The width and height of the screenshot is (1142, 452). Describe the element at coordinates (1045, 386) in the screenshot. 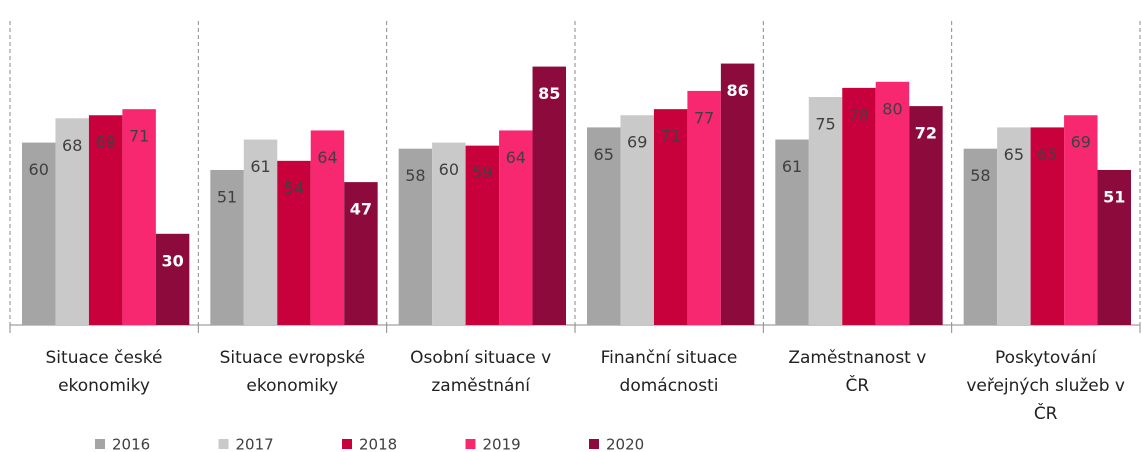

I see `x-tick-label: Poskytování veřejných služeb v ČR` at that location.